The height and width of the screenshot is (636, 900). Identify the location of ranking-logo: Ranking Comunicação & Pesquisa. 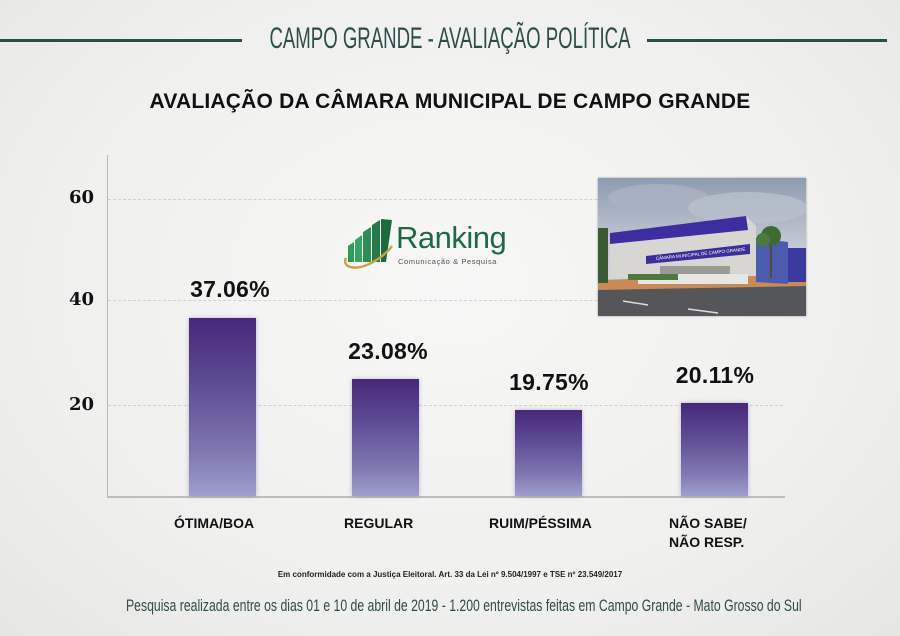
(430, 244).